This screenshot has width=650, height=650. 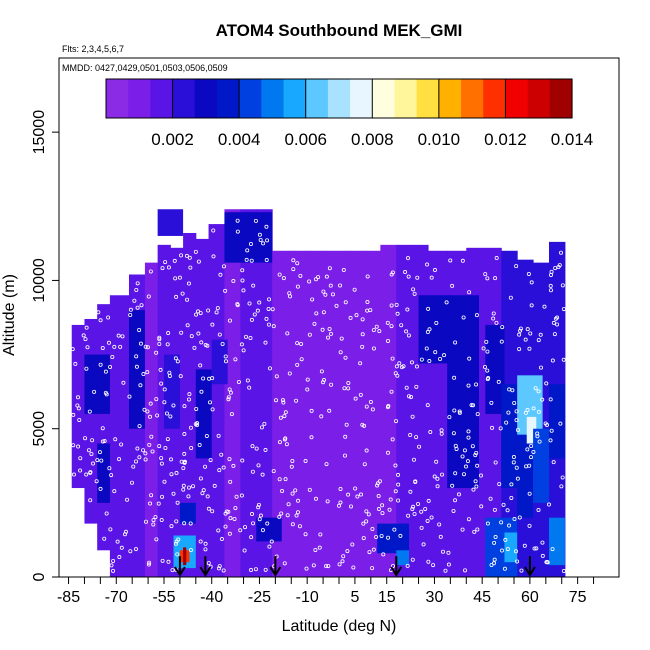 I want to click on colorbar-tick-label: 0.010, so click(x=439, y=139).